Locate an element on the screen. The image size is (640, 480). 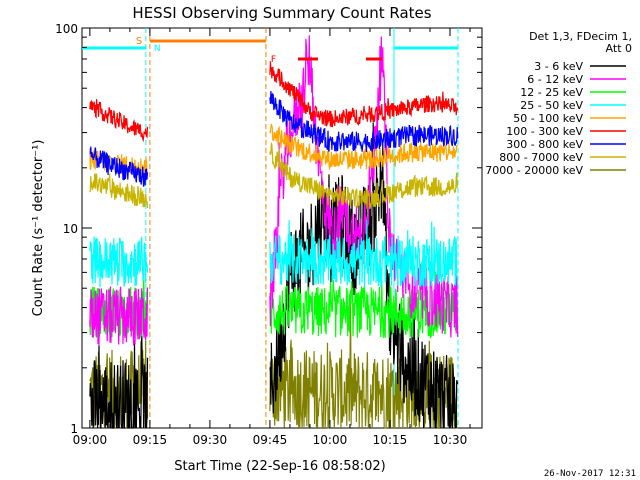
legend-header-line-2: Att 0 is located at coordinates (619, 48).